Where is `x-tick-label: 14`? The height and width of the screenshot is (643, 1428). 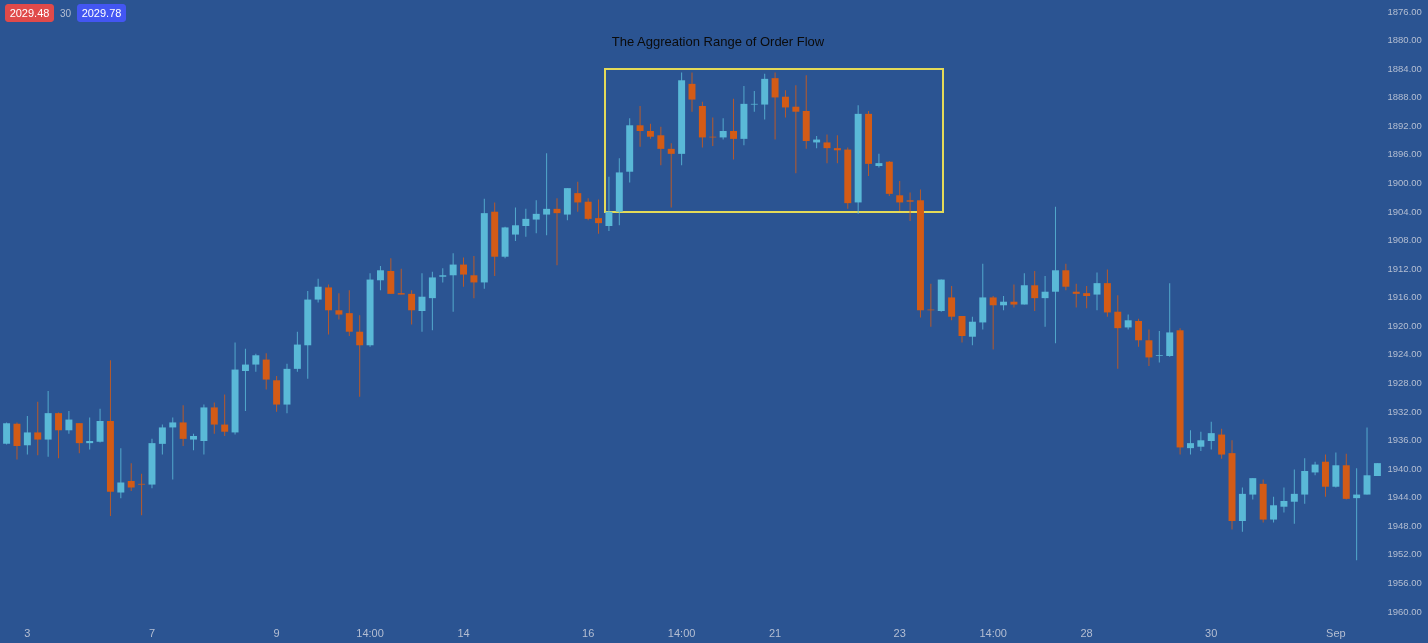 x-tick-label: 14 is located at coordinates (463, 632).